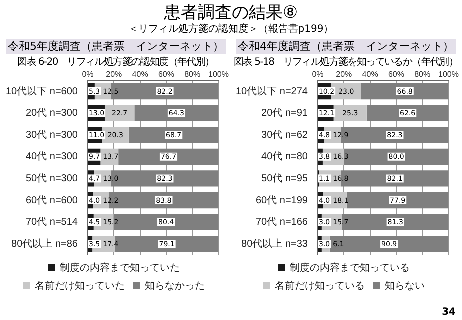 The image size is (462, 320). What do you see at coordinates (285, 135) in the screenshot?
I see `y-tick-label: 30代 n=62` at bounding box center [285, 135].